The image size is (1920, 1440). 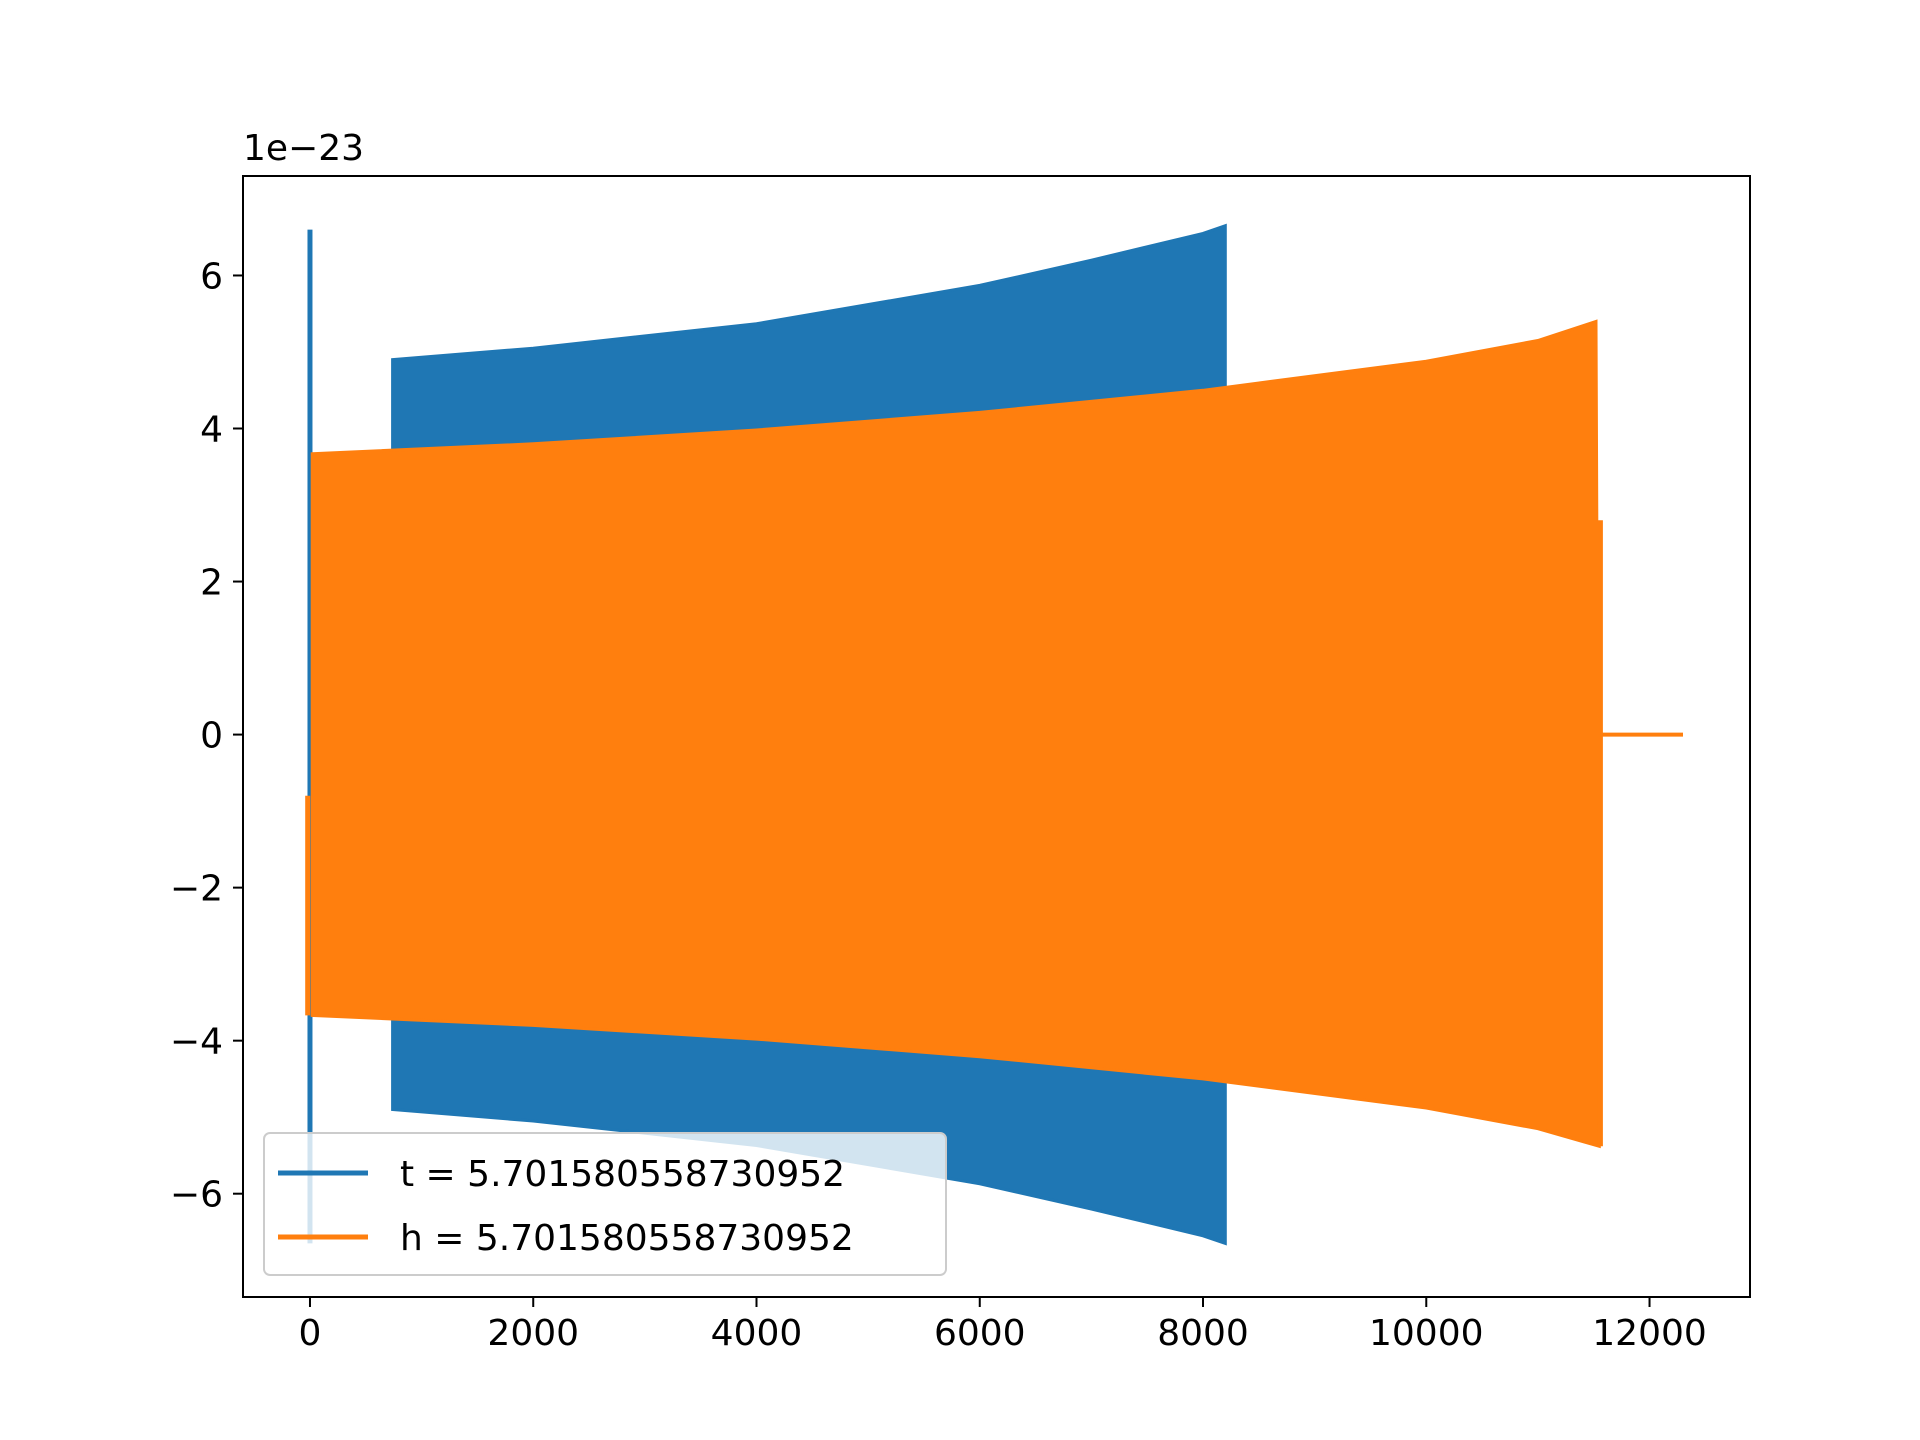 I want to click on x-tick-label: 0, so click(x=310, y=1333).